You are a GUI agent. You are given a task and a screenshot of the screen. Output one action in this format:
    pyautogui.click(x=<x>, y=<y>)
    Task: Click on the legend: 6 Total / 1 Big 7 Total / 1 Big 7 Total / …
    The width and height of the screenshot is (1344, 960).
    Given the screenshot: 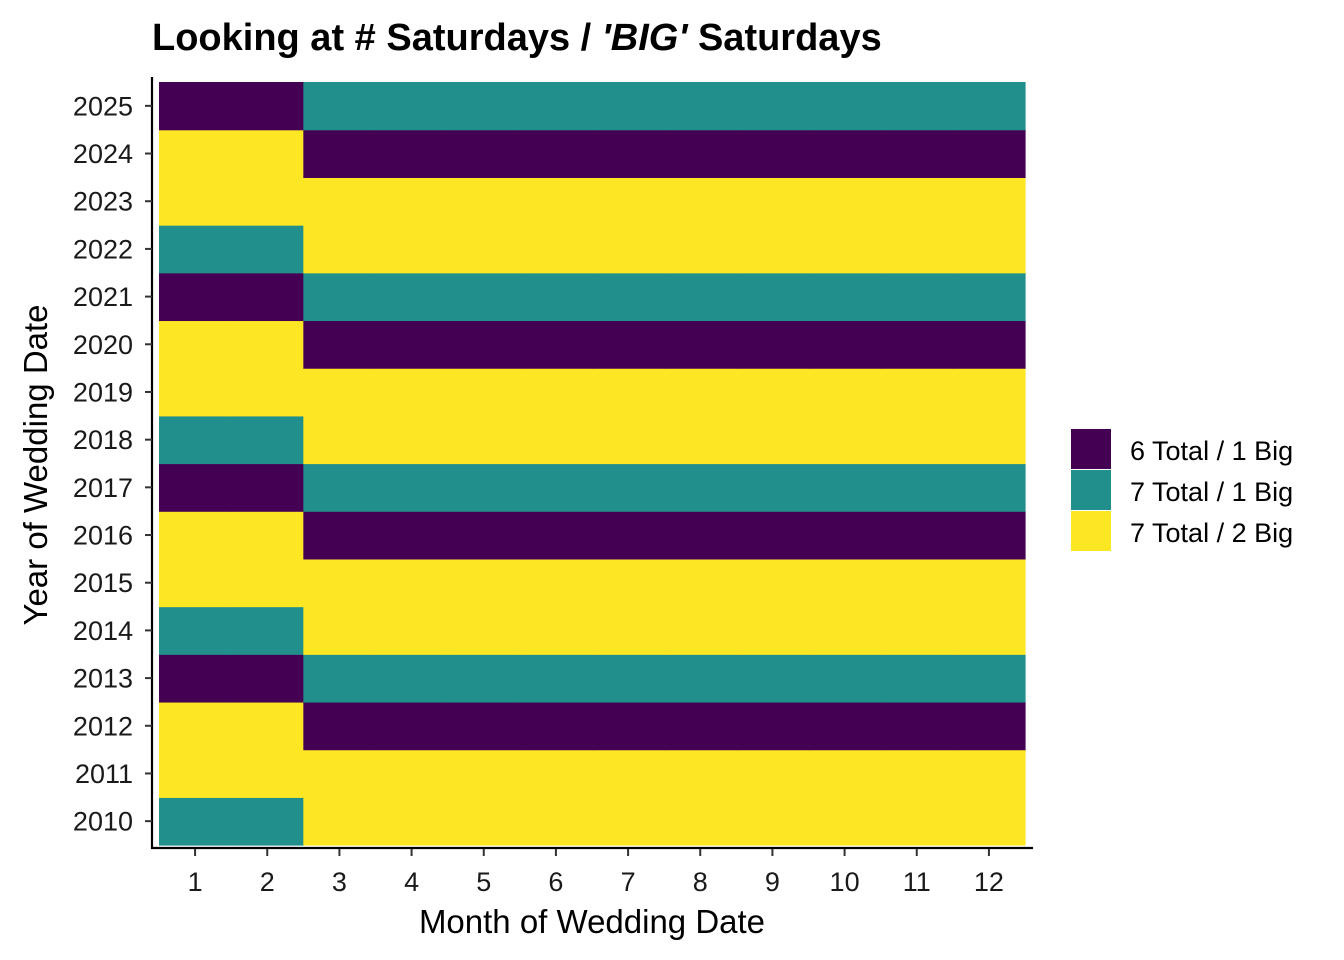 What is the action you would take?
    pyautogui.click(x=1182, y=490)
    